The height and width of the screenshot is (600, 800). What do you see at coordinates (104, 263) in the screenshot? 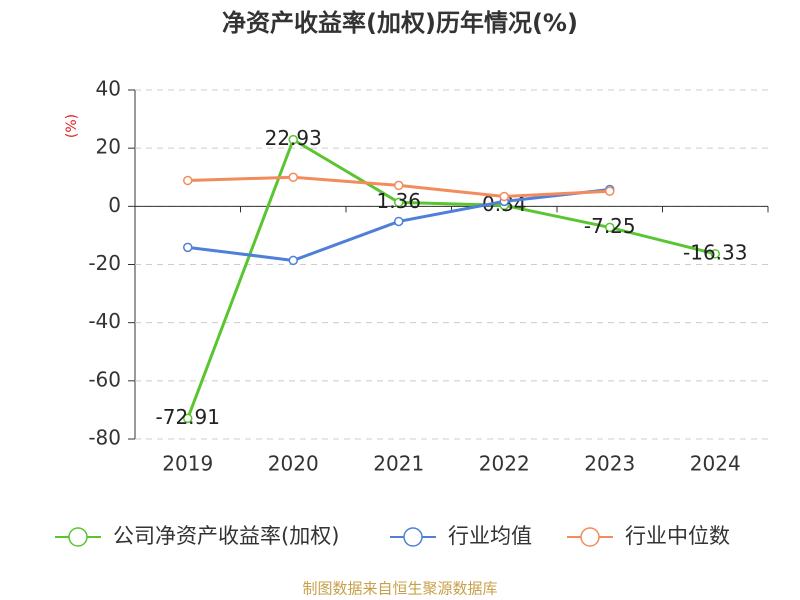
I see `y-tick-label: -20` at bounding box center [104, 263].